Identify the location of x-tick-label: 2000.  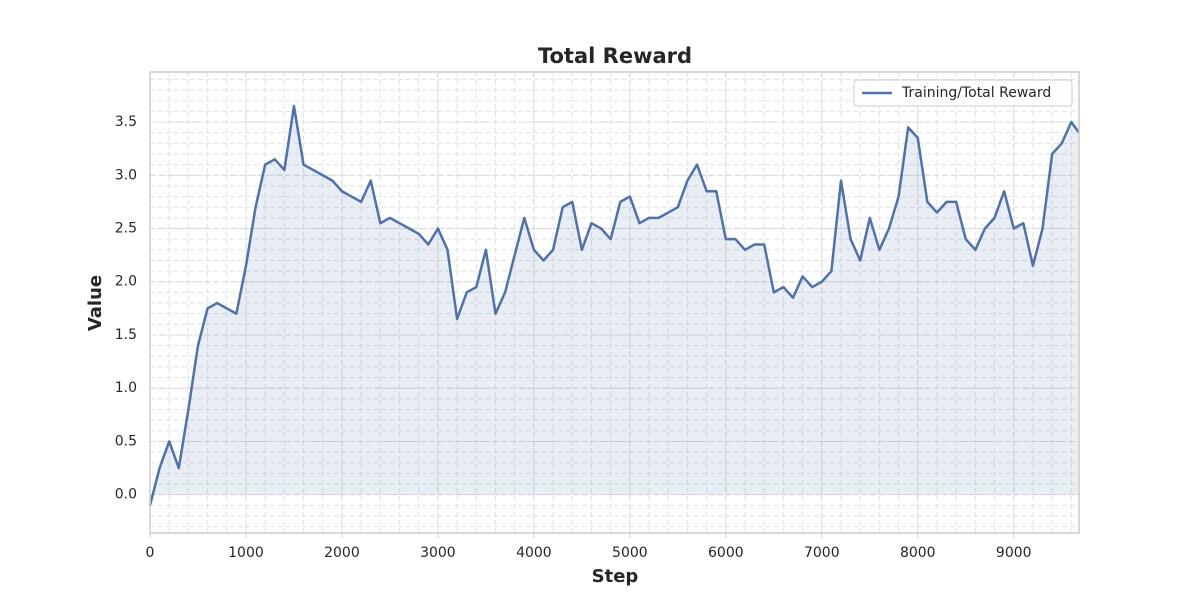
(342, 553).